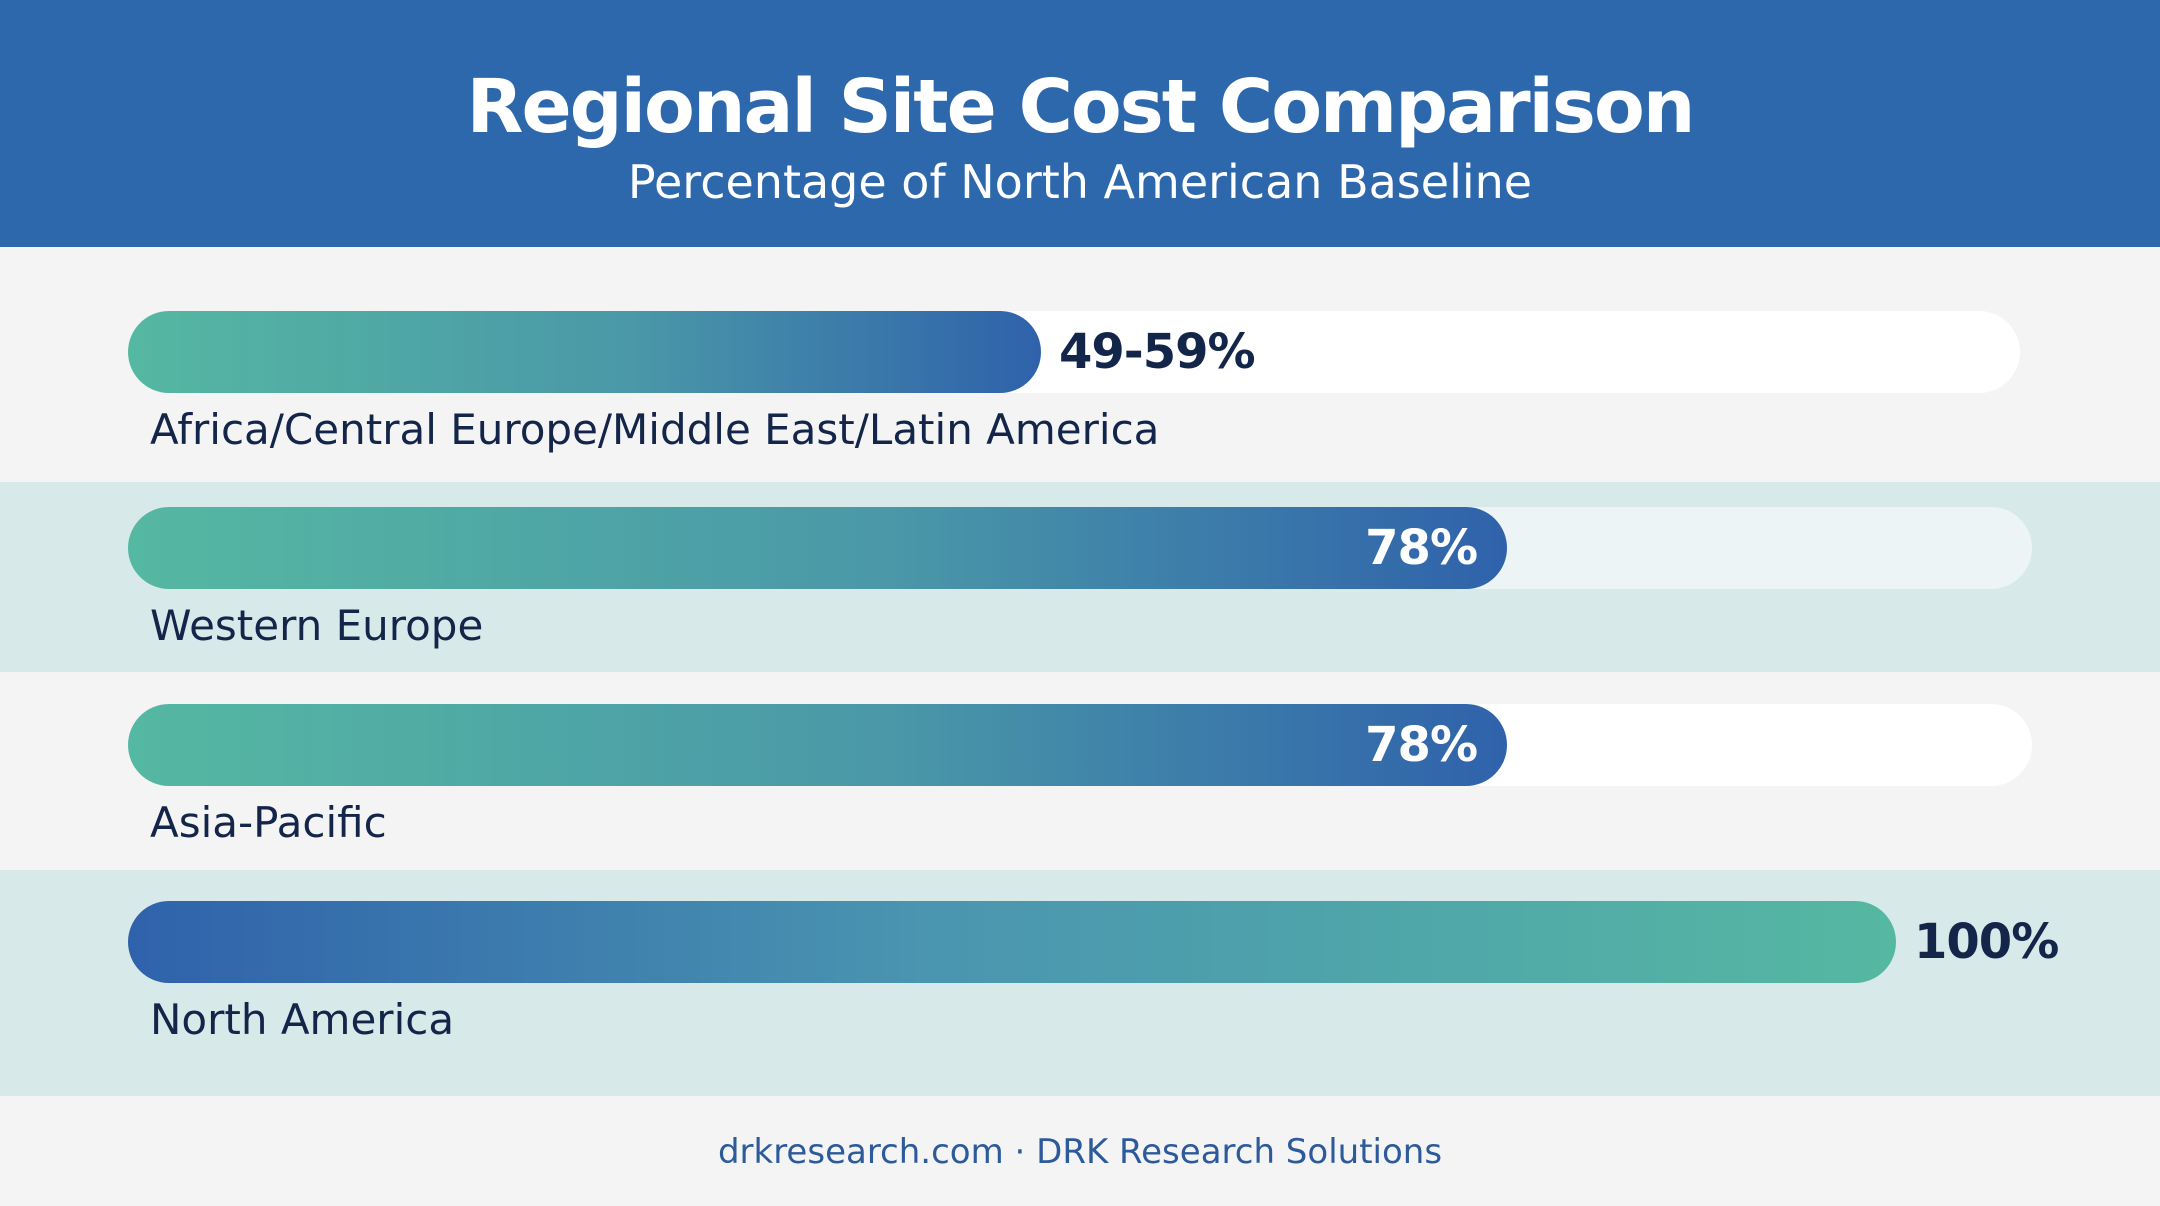  What do you see at coordinates (268, 822) in the screenshot?
I see `category-label: Asia-Pacific` at bounding box center [268, 822].